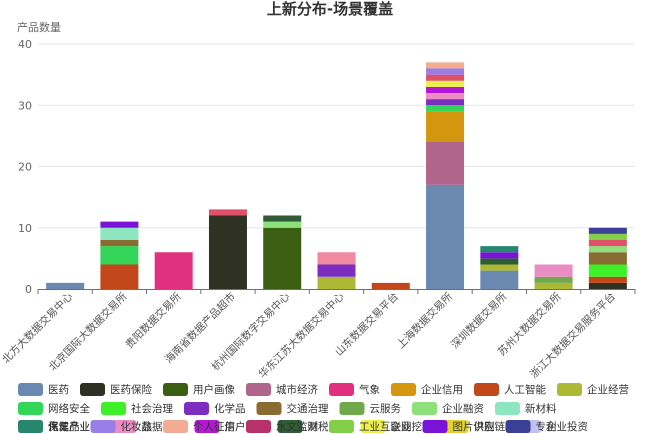 The height and width of the screenshot is (434, 660). What do you see at coordinates (330, 9) in the screenshot?
I see `chart-title: 上新分布-场景覆盖` at bounding box center [330, 9].